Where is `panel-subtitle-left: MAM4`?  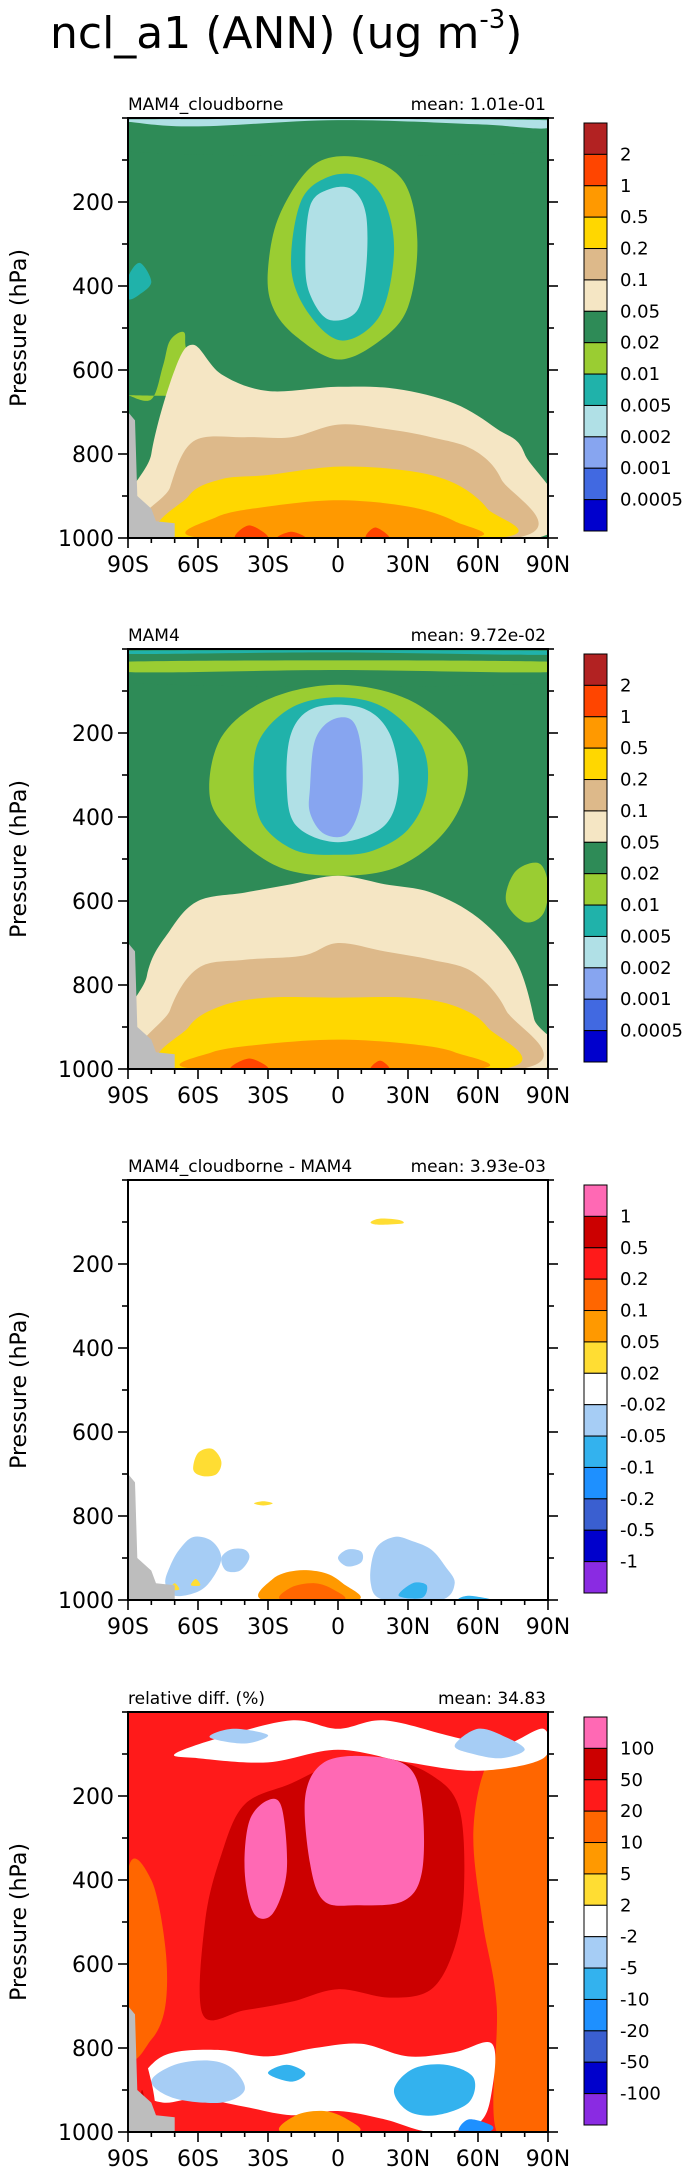
panel-subtitle-left: MAM4 is located at coordinates (154, 636).